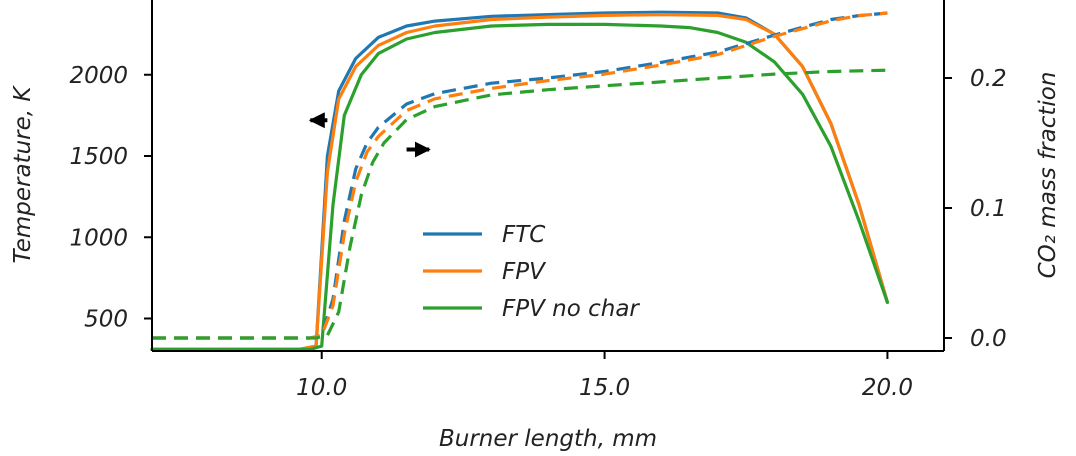  What do you see at coordinates (321, 388) in the screenshot?
I see `x-tick-label: 10.0` at bounding box center [321, 388].